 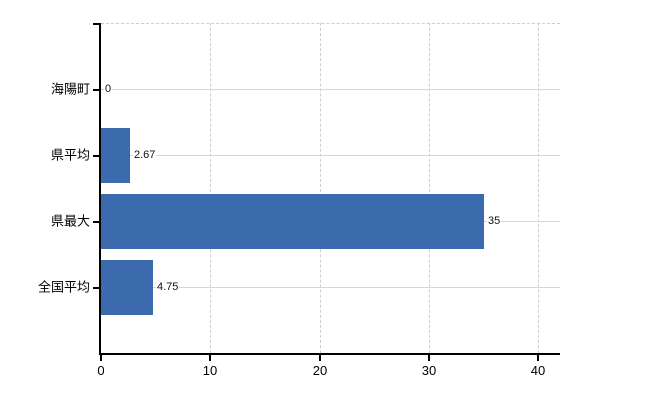 I want to click on category-label-0: 海陽町, so click(x=70, y=89).